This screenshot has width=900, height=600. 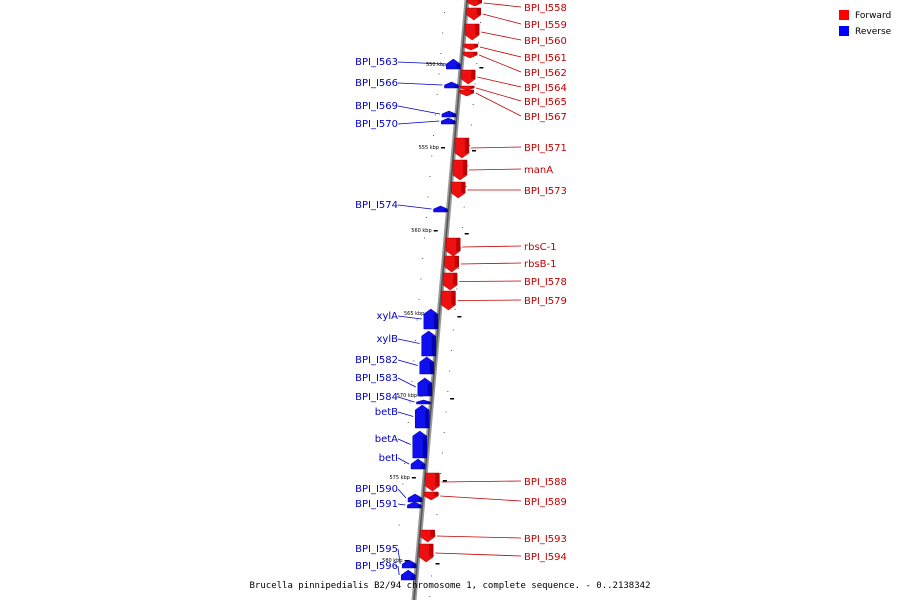 What do you see at coordinates (545, 58) in the screenshot?
I see `forward-gene-label: BPI_I561` at bounding box center [545, 58].